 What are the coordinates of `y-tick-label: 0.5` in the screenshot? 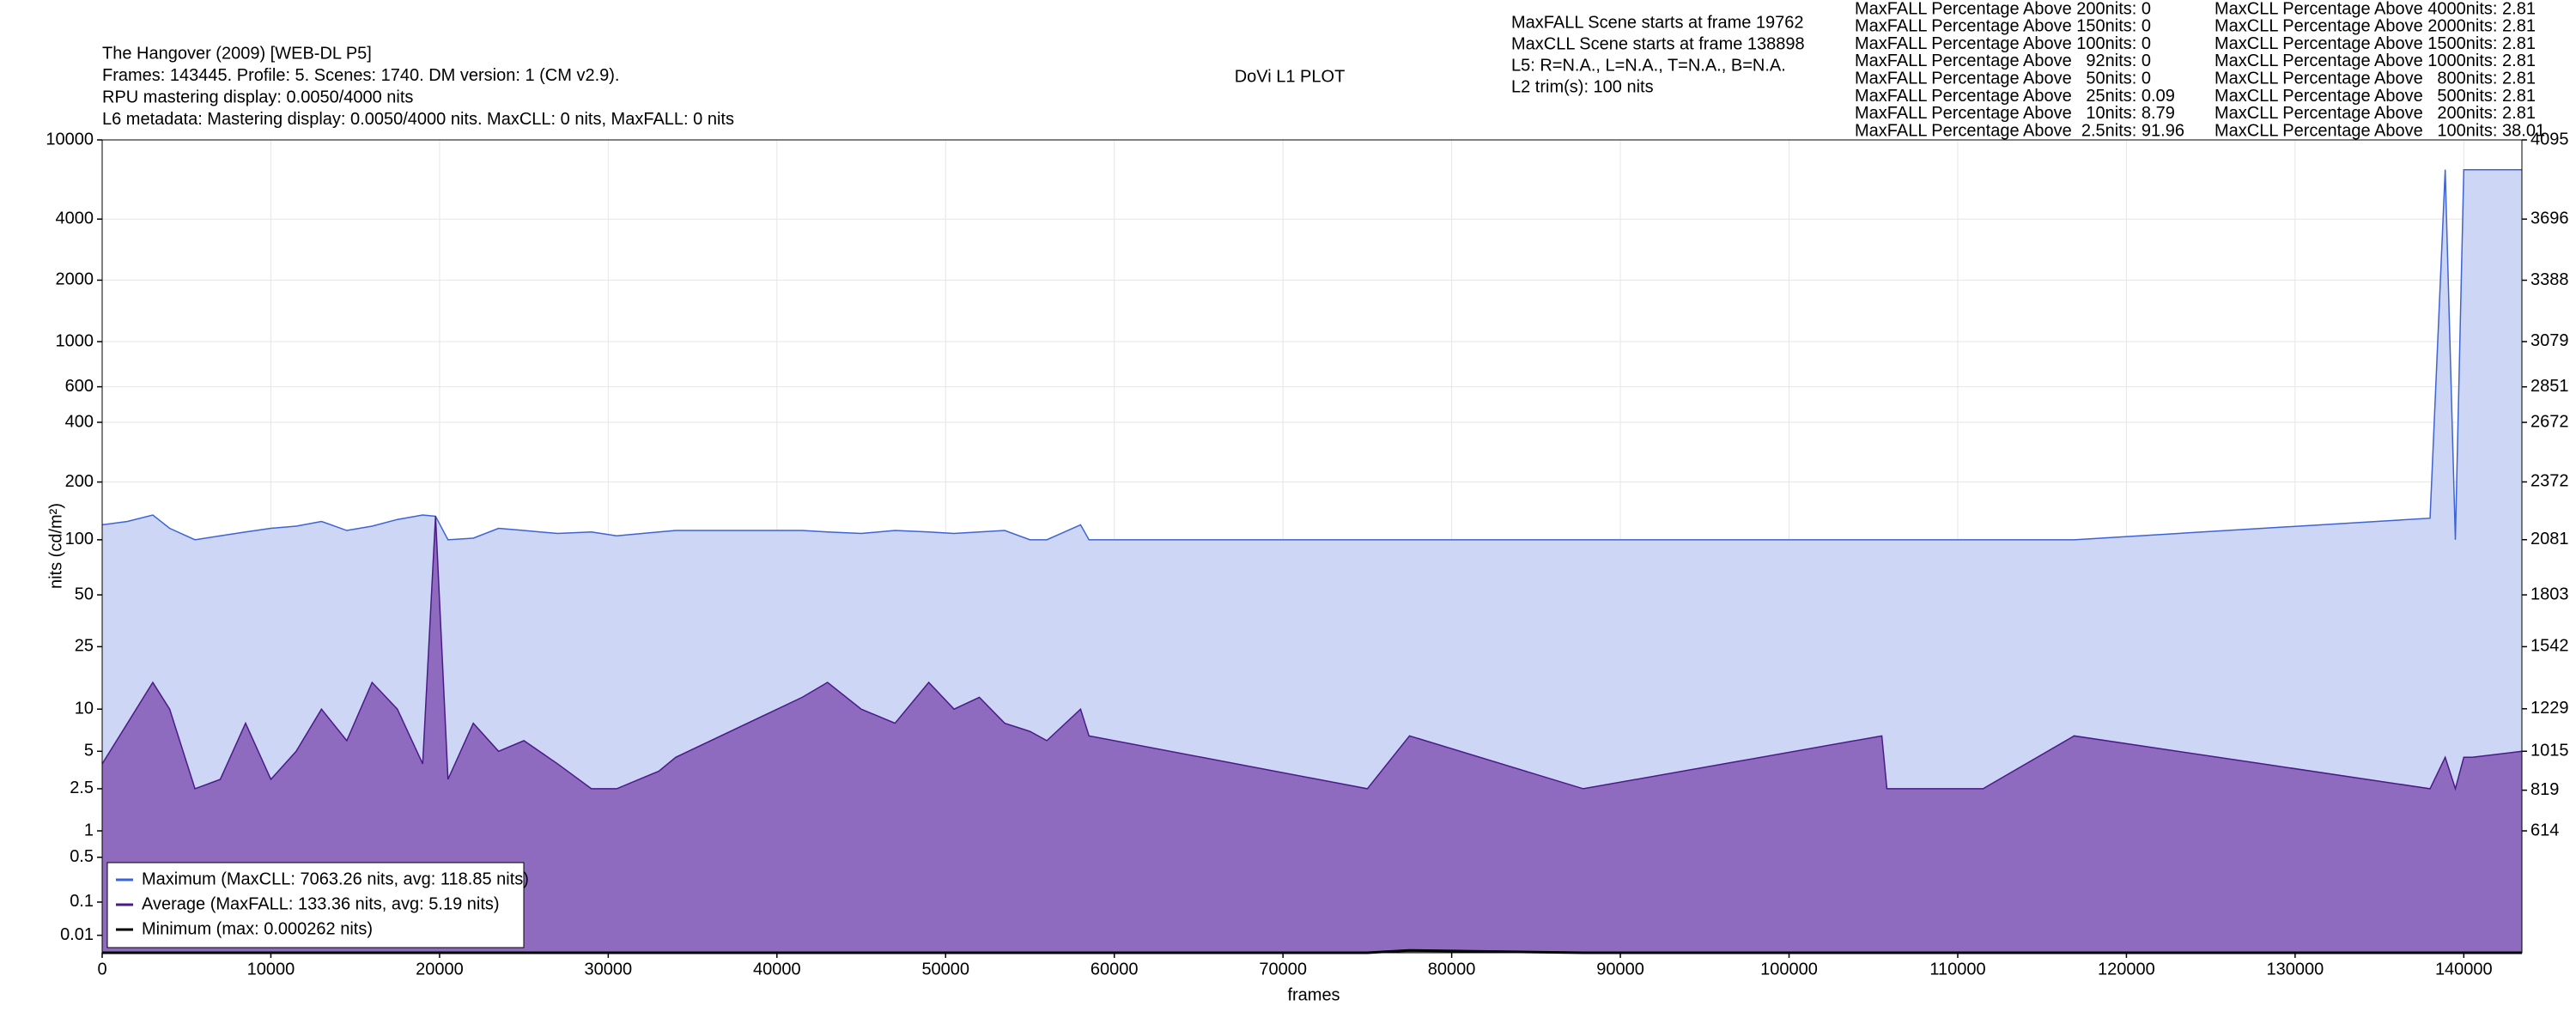 It's located at (82, 856).